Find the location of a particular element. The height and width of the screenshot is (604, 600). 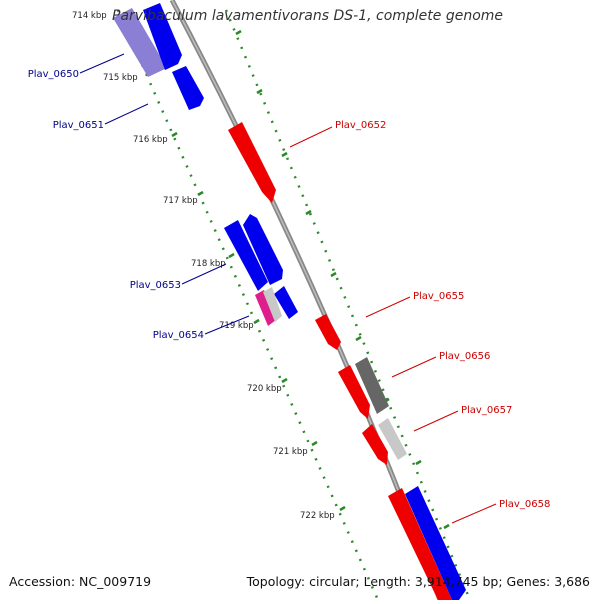

tick-label: 715 kbp is located at coordinates (120, 78).